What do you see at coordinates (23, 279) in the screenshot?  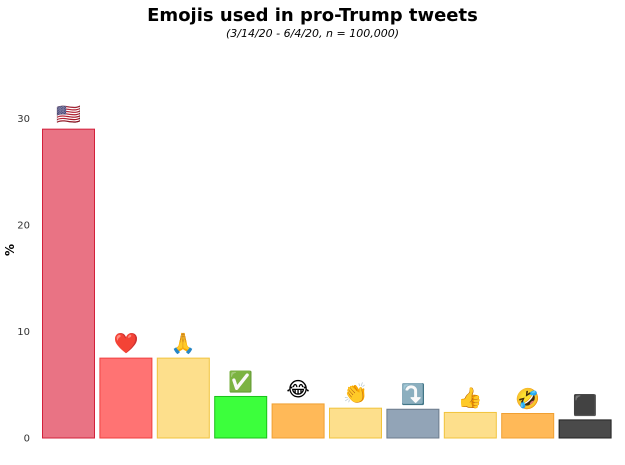 I see `y-axis: 0 10 20 30` at bounding box center [23, 279].